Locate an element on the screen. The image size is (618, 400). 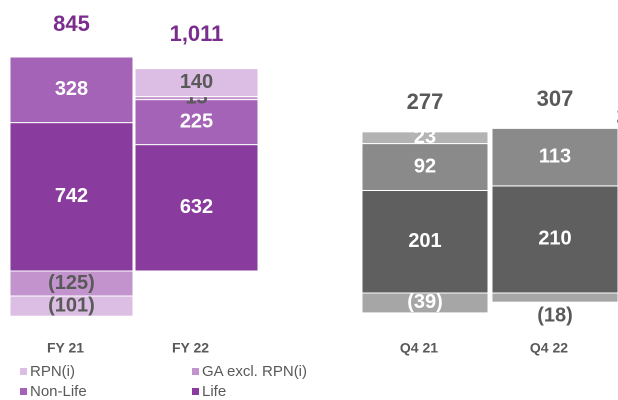
data-label: 210 is located at coordinates (554, 239).